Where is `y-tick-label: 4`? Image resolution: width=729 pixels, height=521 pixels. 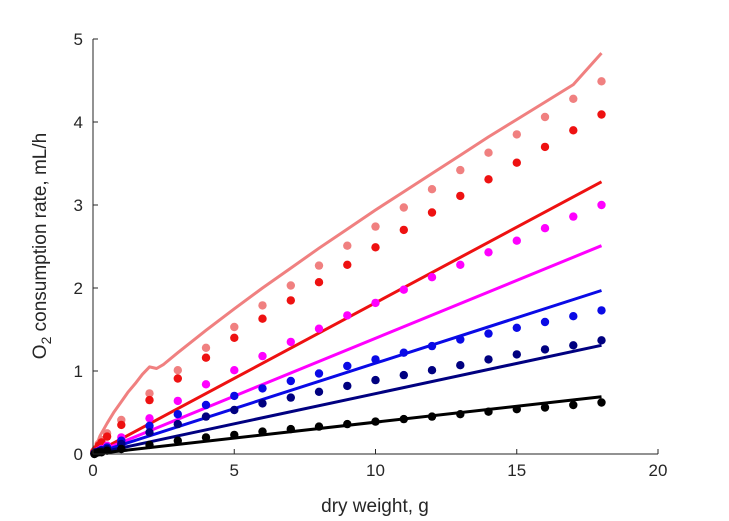 y-tick-label: 4 is located at coordinates (78, 122).